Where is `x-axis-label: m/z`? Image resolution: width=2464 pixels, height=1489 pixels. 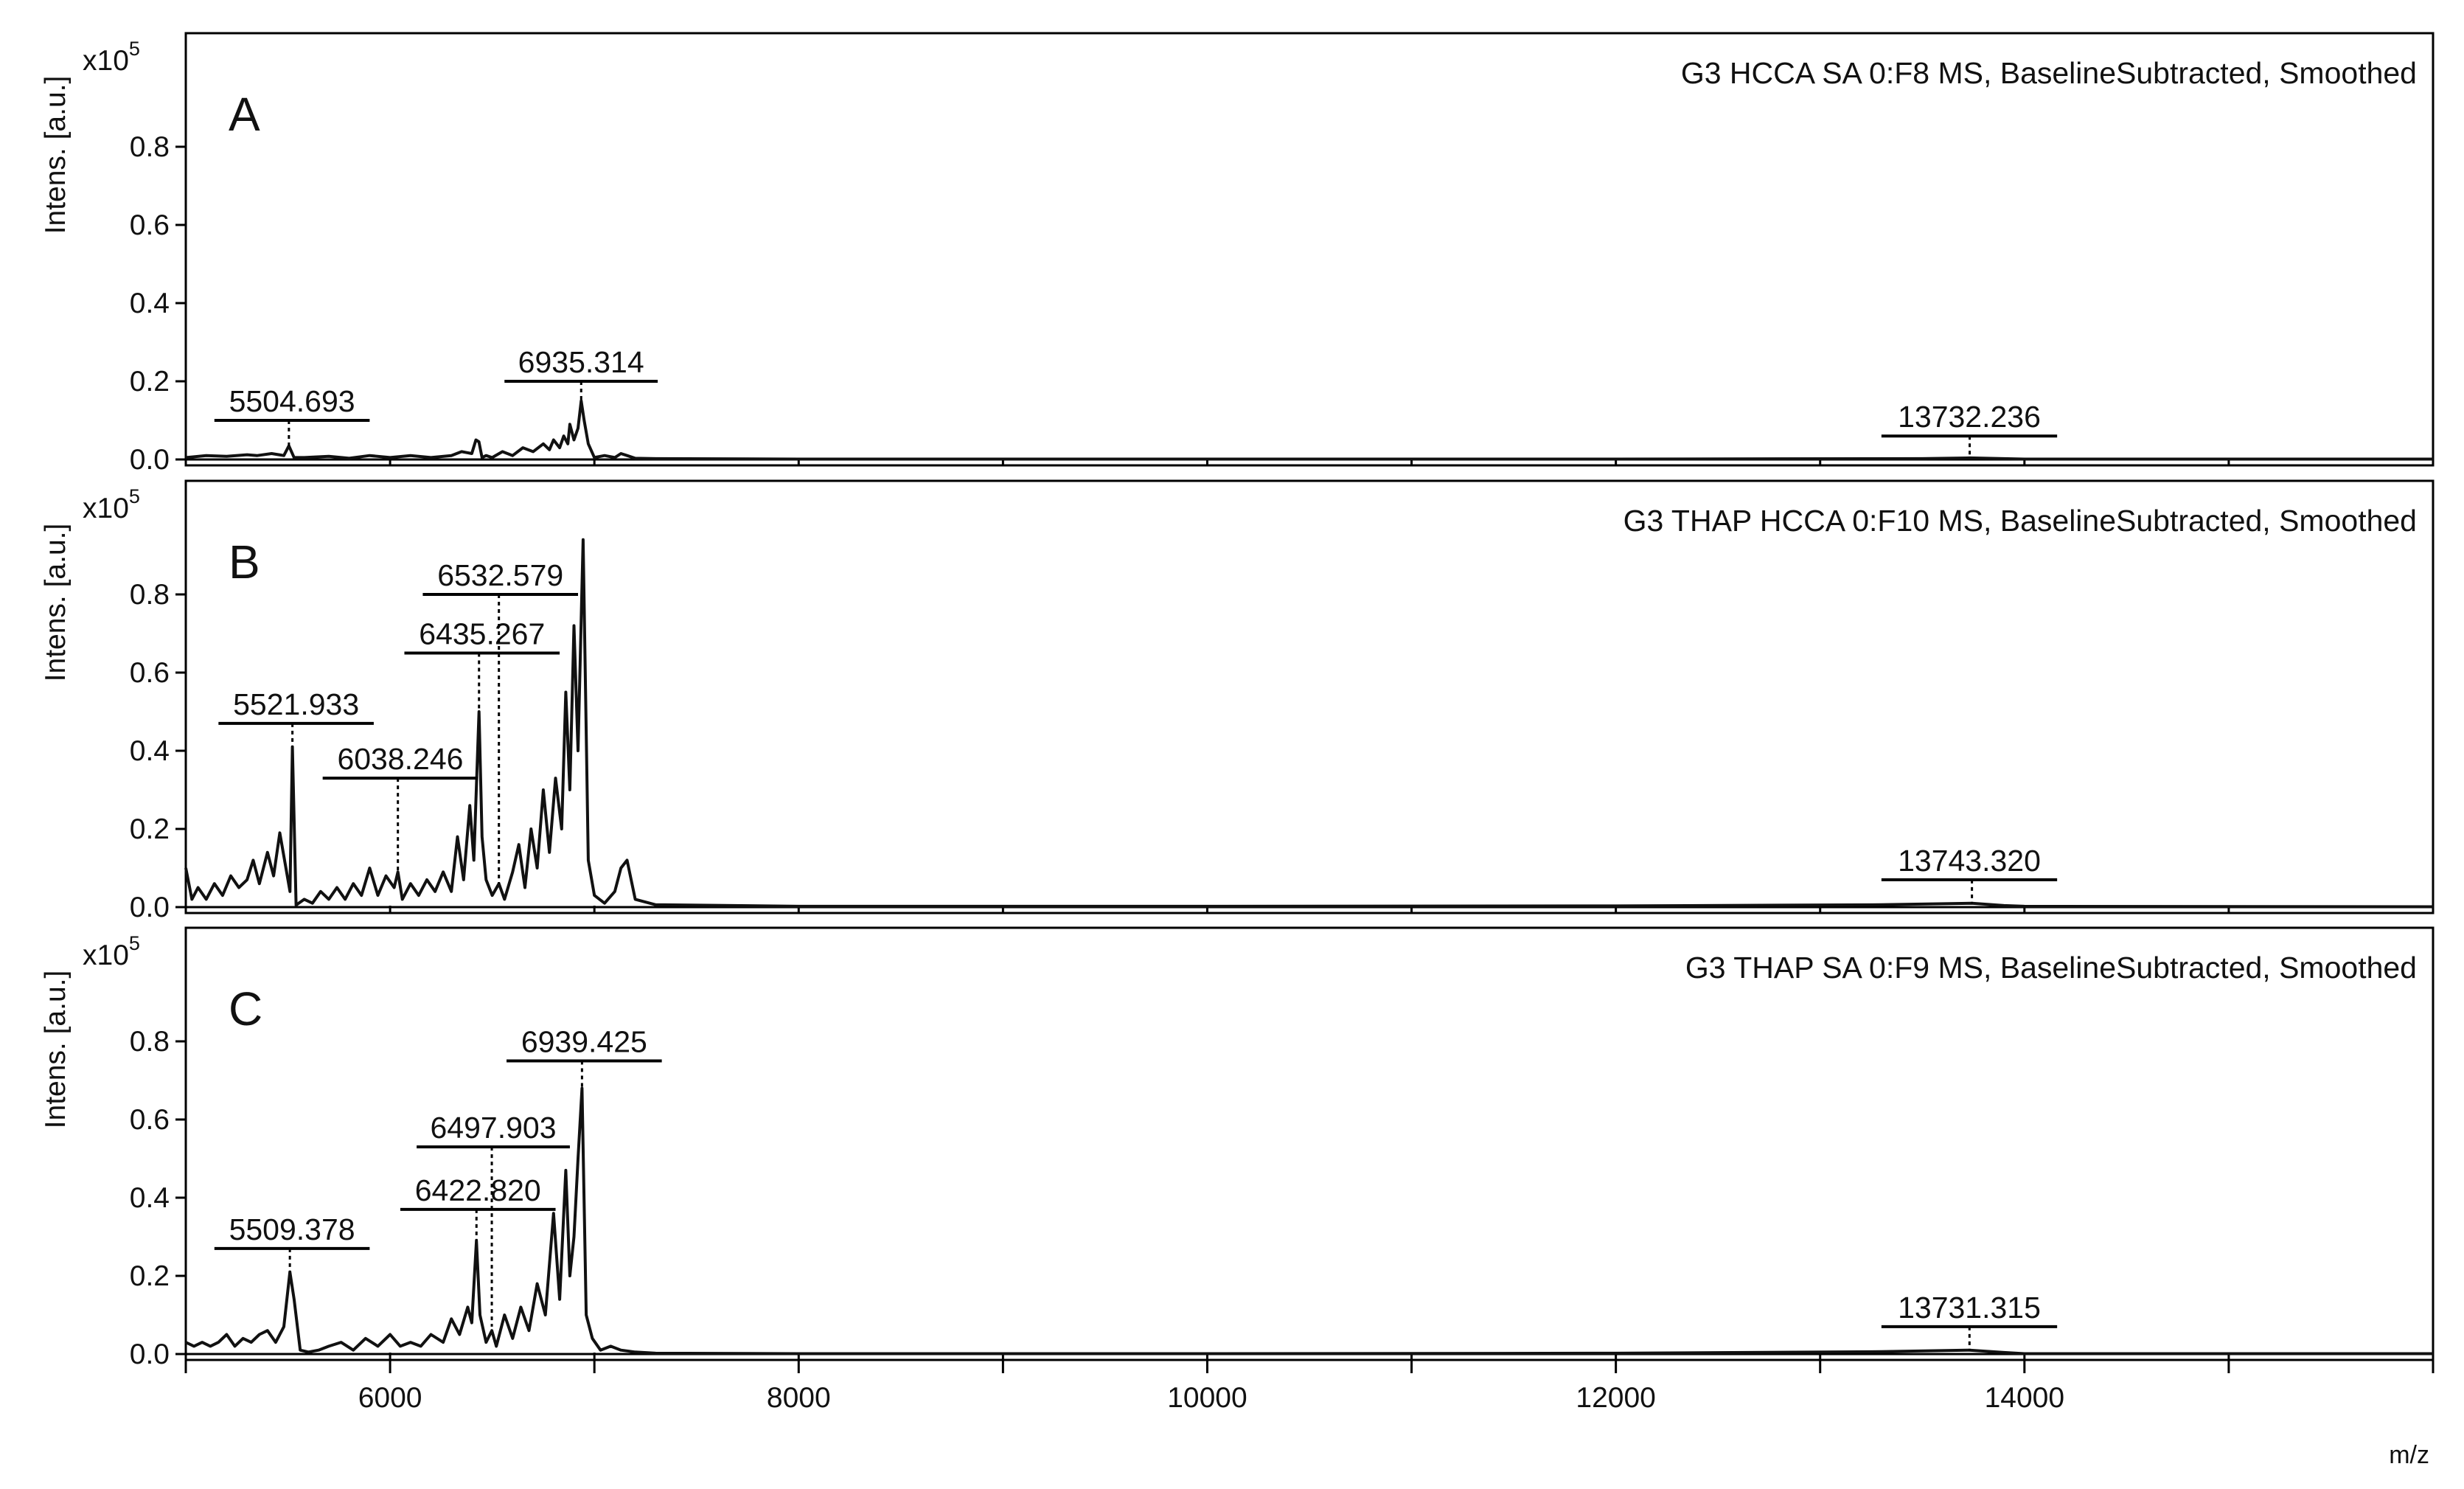
x-axis-label: m/z is located at coordinates (2409, 1455).